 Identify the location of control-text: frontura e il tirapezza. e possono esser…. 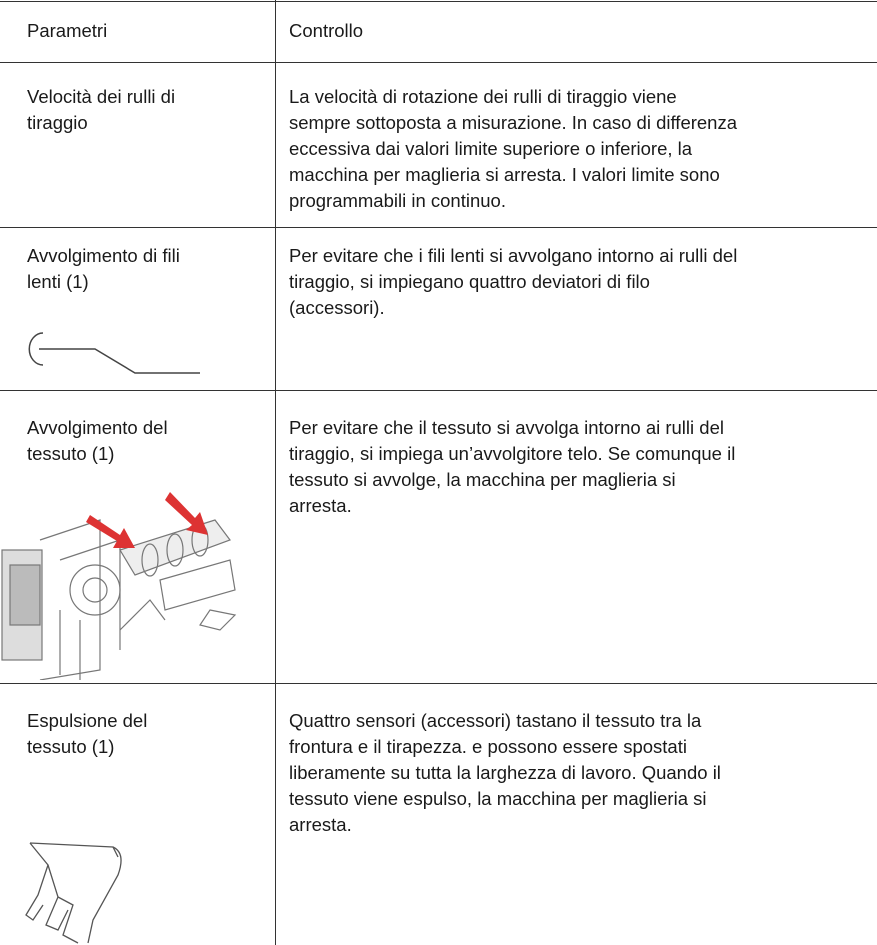
(488, 746).